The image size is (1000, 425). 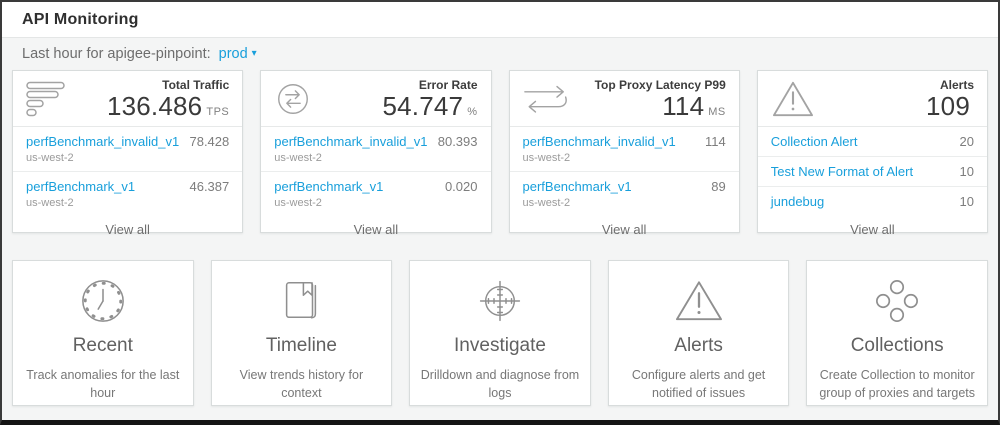 What do you see at coordinates (956, 85) in the screenshot?
I see `stat-card-title: Alerts` at bounding box center [956, 85].